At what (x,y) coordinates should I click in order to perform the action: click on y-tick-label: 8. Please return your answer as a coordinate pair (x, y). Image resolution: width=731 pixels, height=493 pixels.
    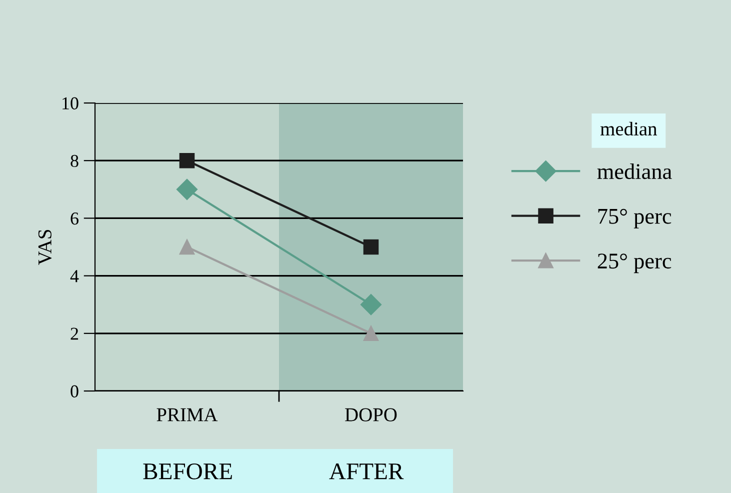
    Looking at the image, I should click on (74, 161).